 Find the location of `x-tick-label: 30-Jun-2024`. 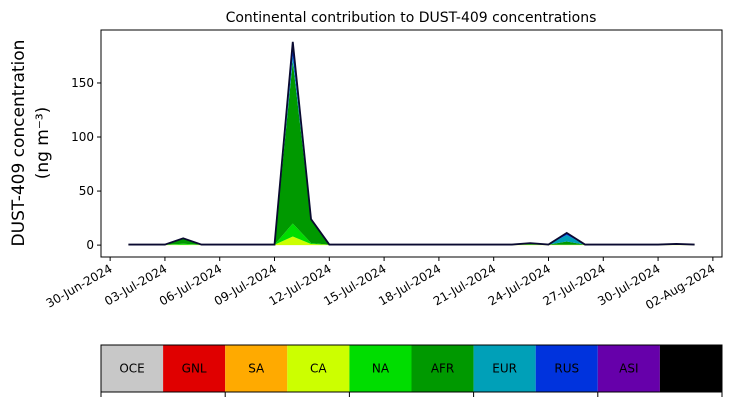

x-tick-label: 30-Jun-2024 is located at coordinates (79, 285).